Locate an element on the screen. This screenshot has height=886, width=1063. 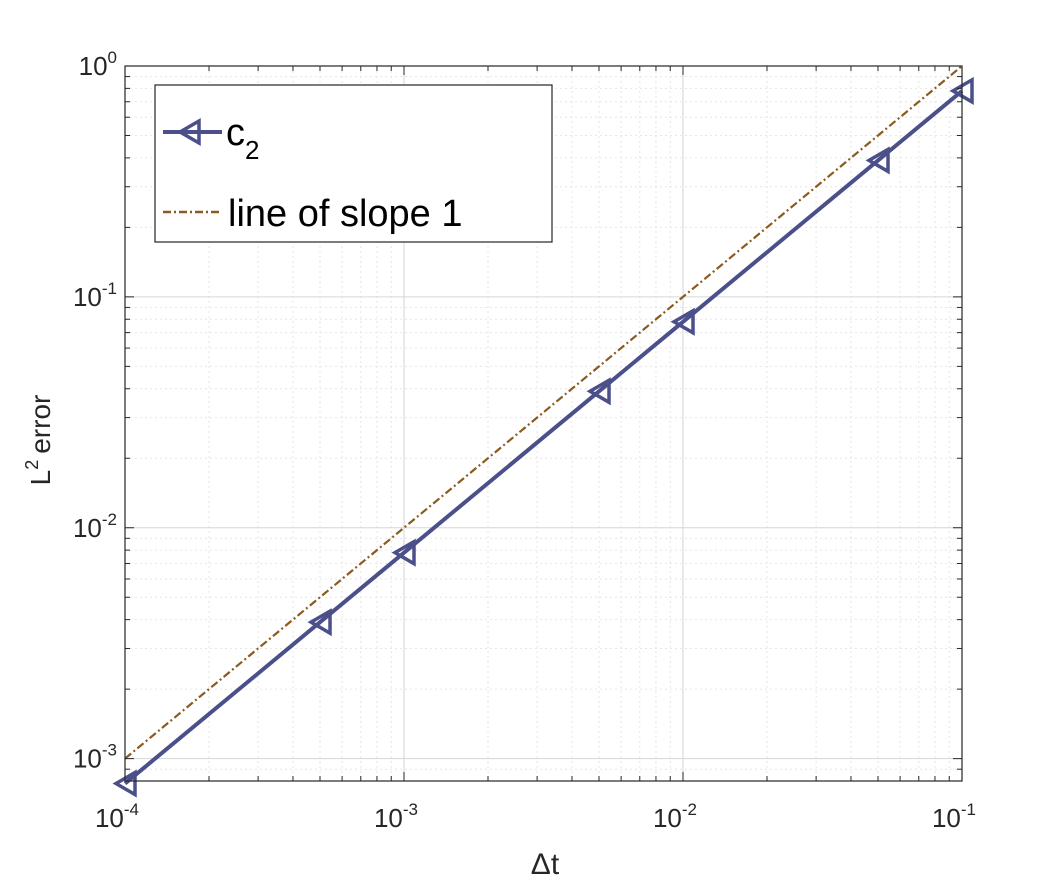
y-tick-label: 10⁻³ is located at coordinates (95, 757).